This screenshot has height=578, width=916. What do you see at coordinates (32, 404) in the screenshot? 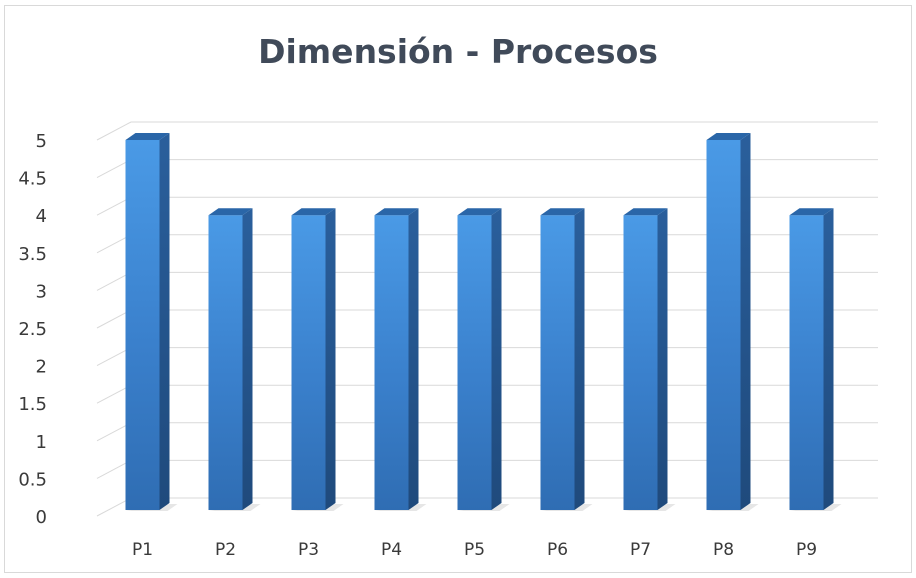
I see `y-tick-label: 1.5` at bounding box center [32, 404].